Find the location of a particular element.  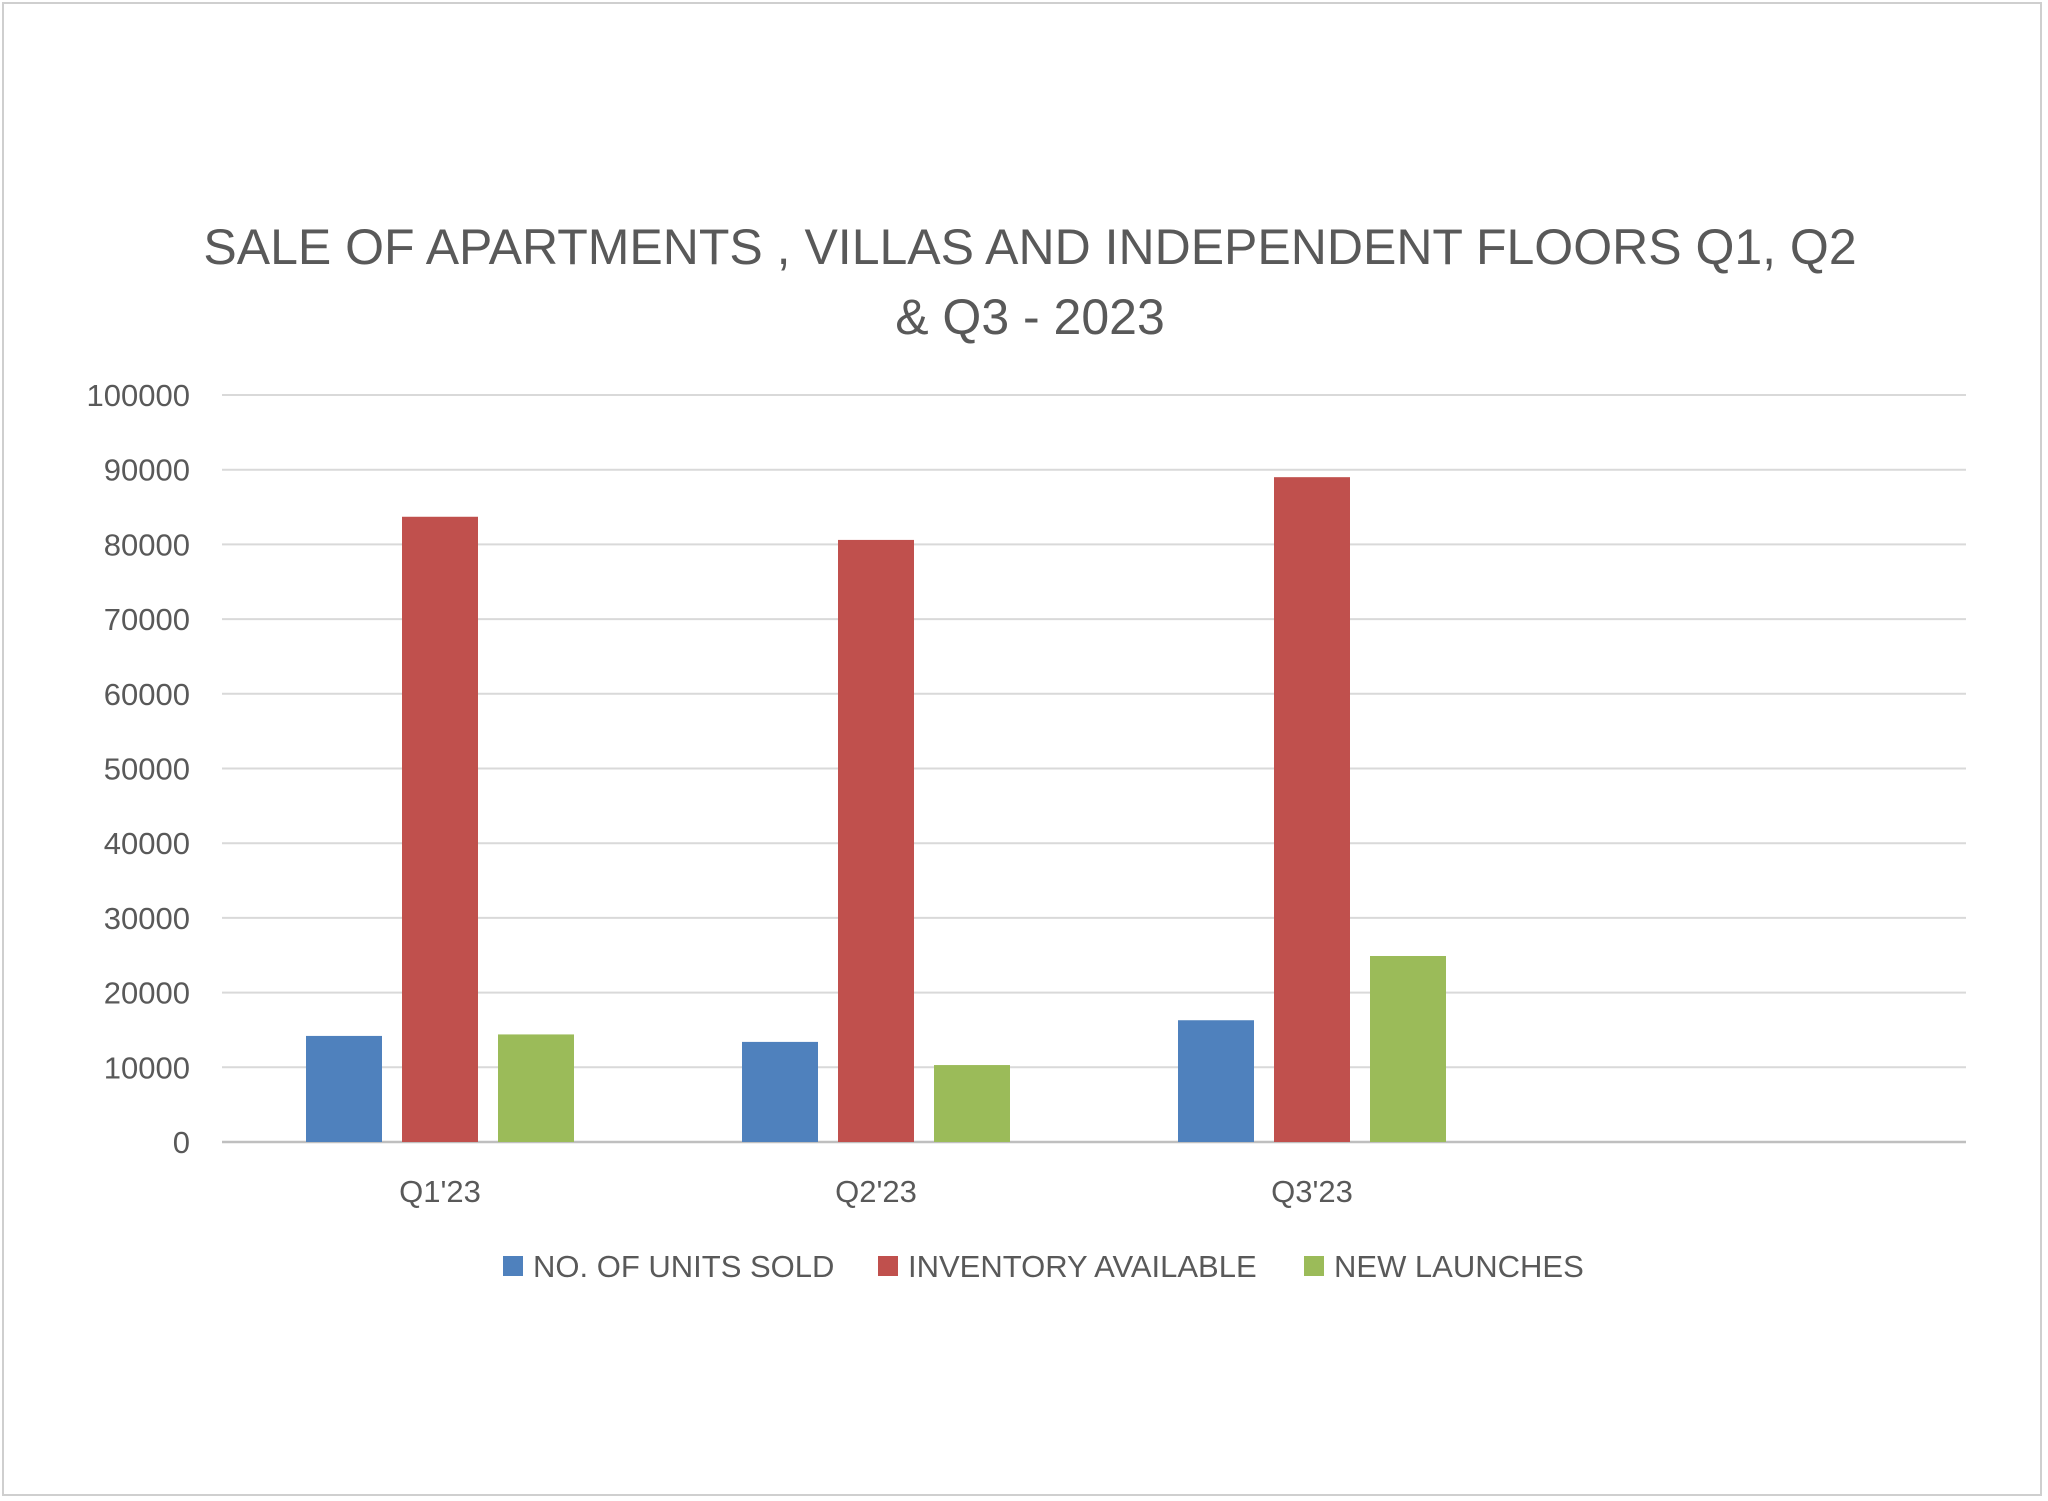

x-category-label: Q2'23 is located at coordinates (876, 1191).